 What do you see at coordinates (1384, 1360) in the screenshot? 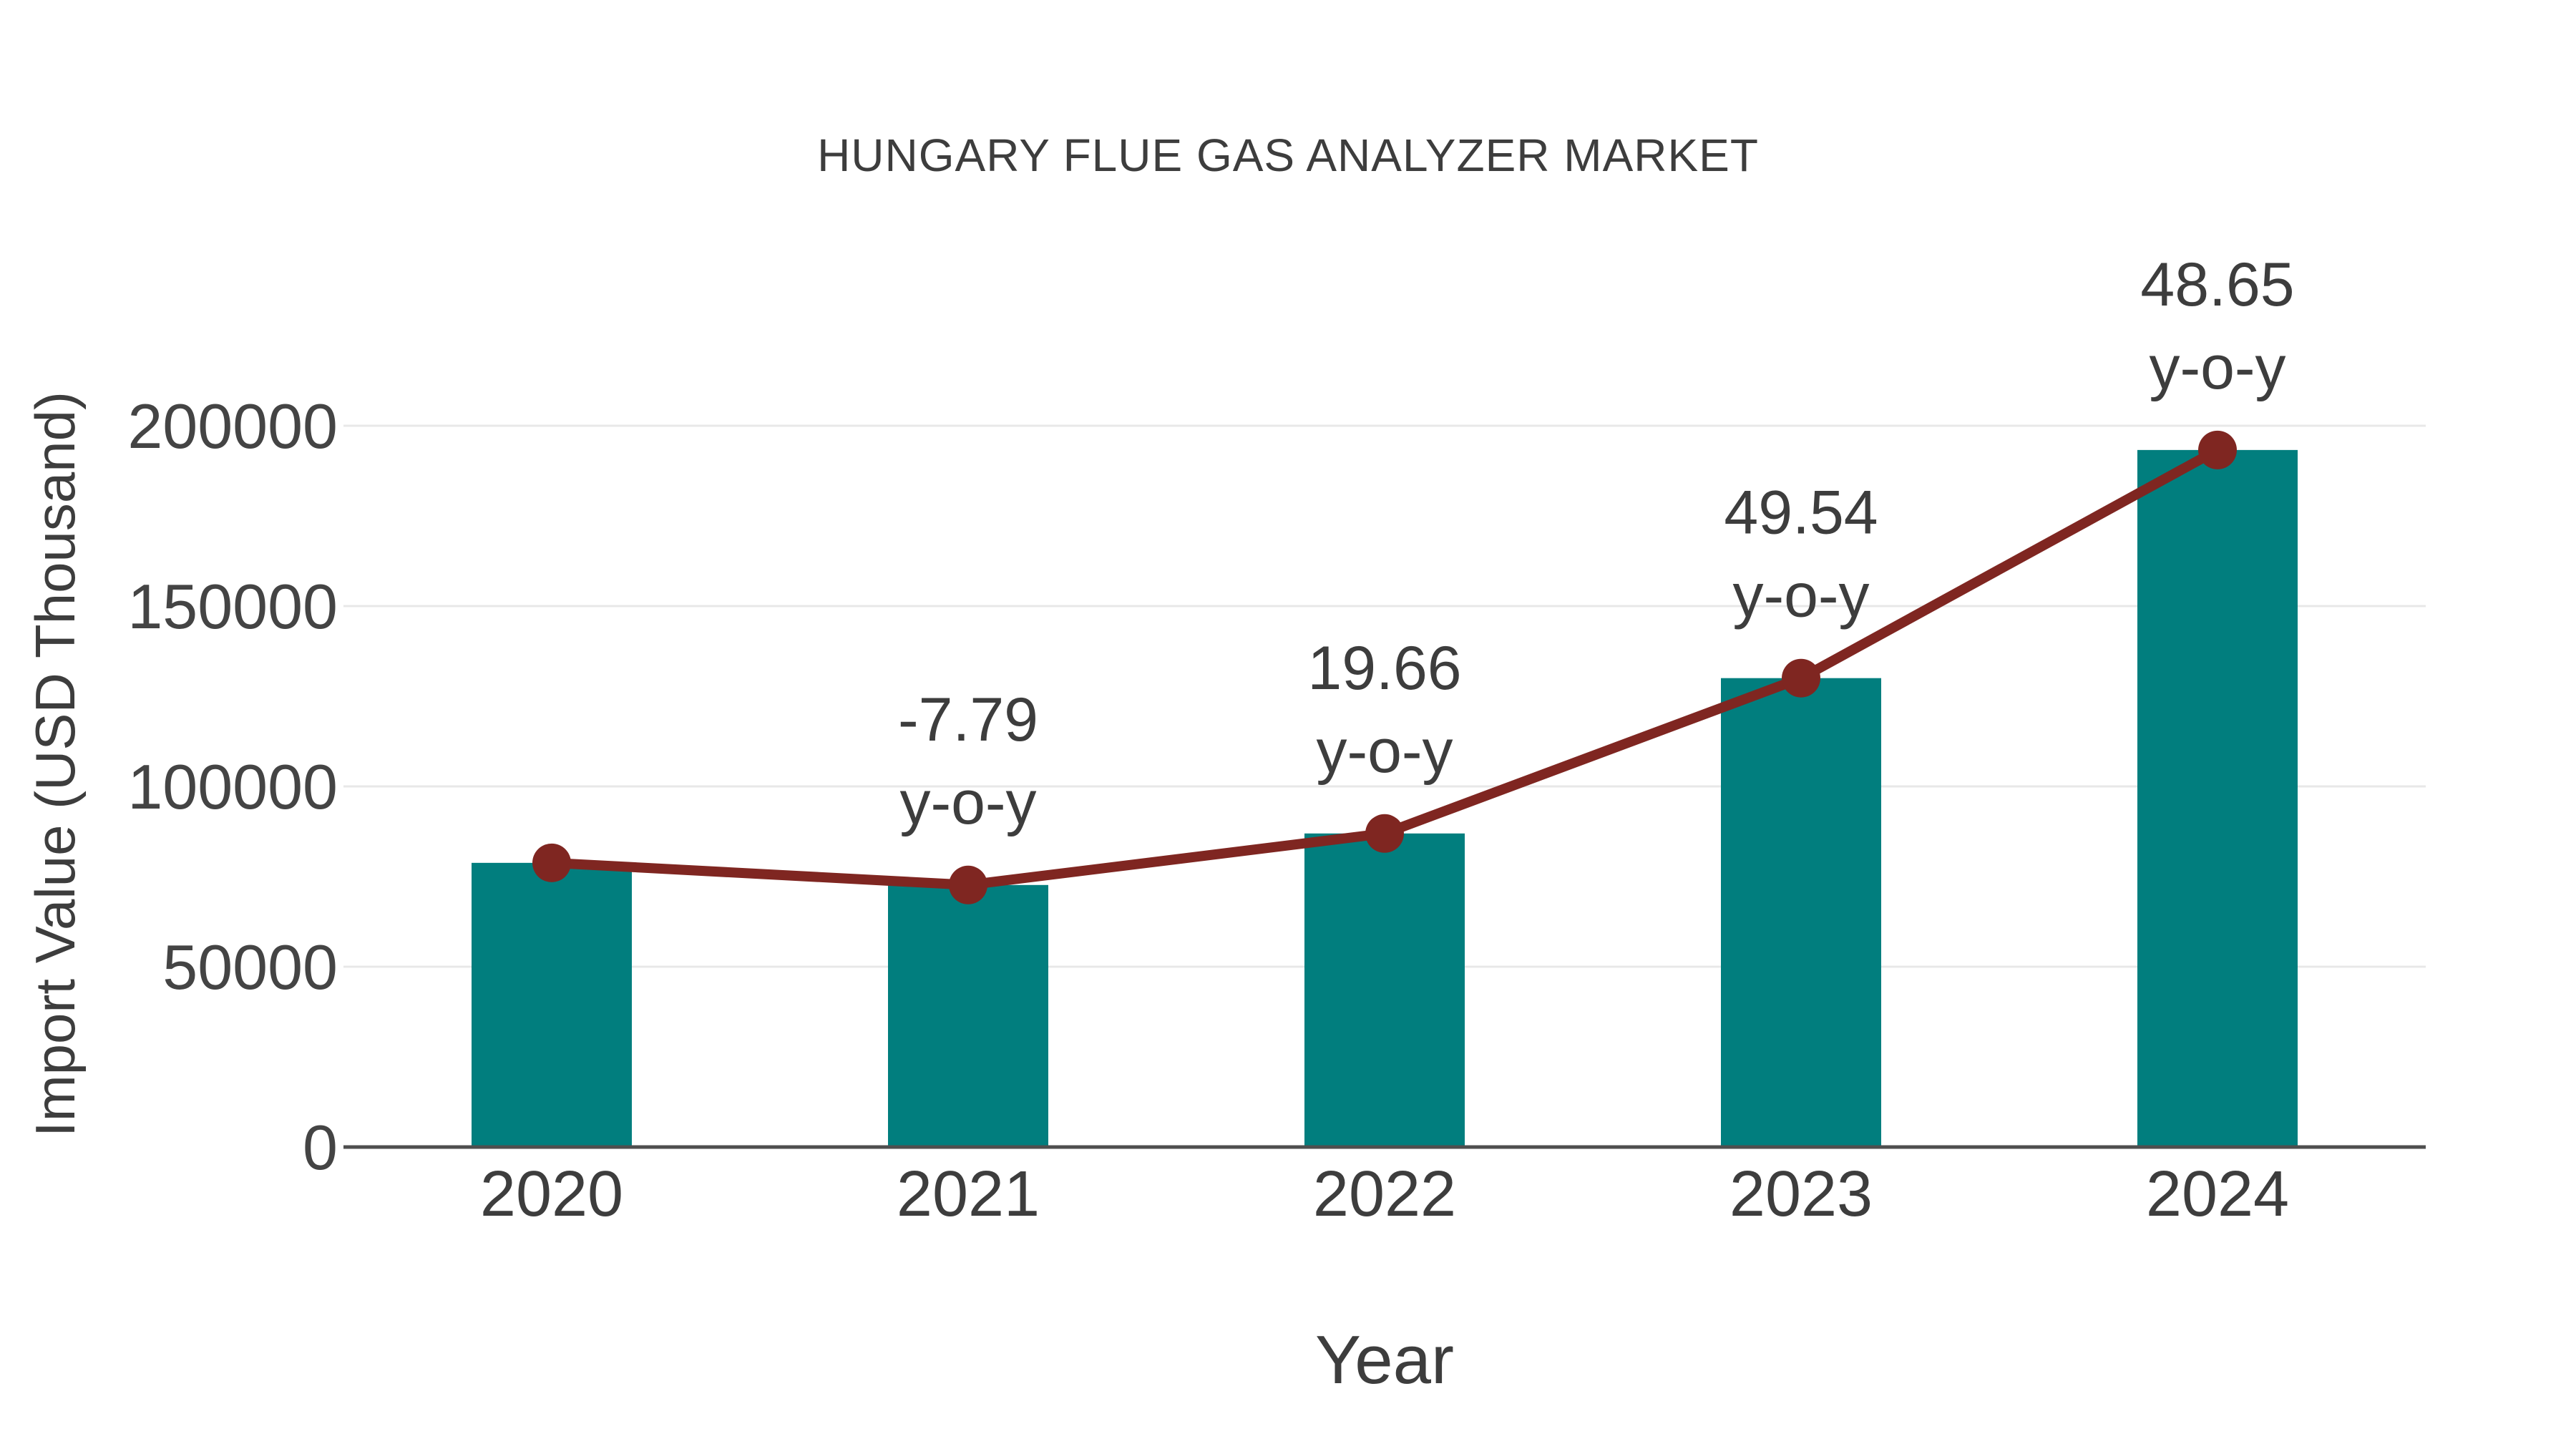
I see `x-axis-title: Year` at bounding box center [1384, 1360].